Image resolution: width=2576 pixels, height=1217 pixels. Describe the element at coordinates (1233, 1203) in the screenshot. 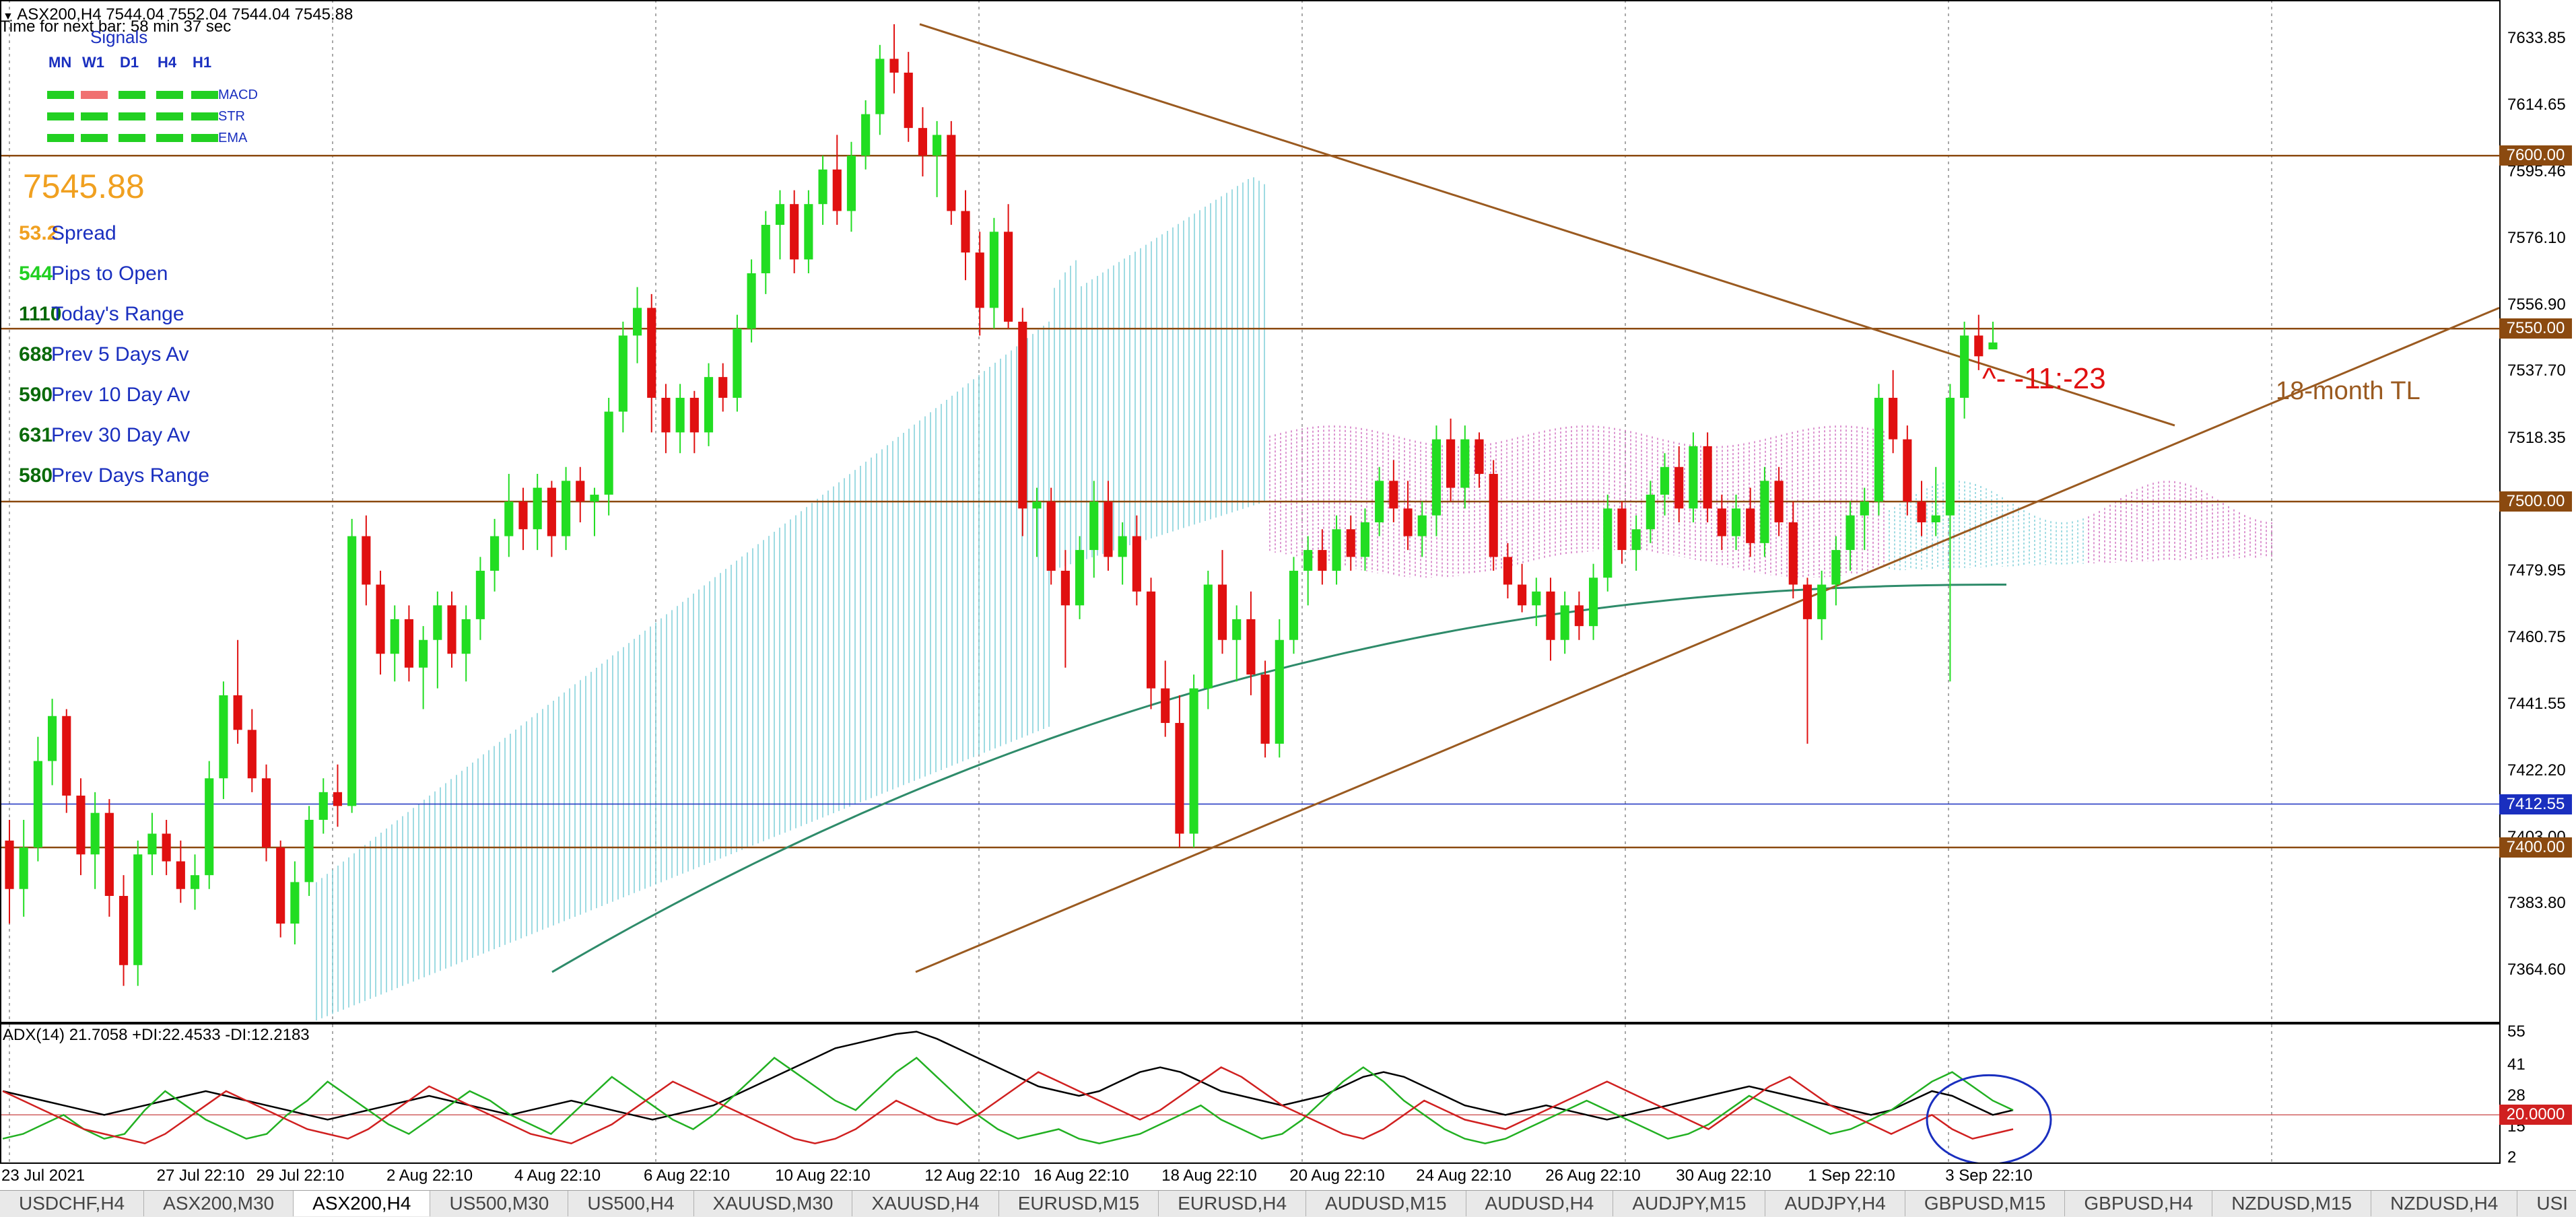

I see `chart-tab: EURUSD,H4` at that location.